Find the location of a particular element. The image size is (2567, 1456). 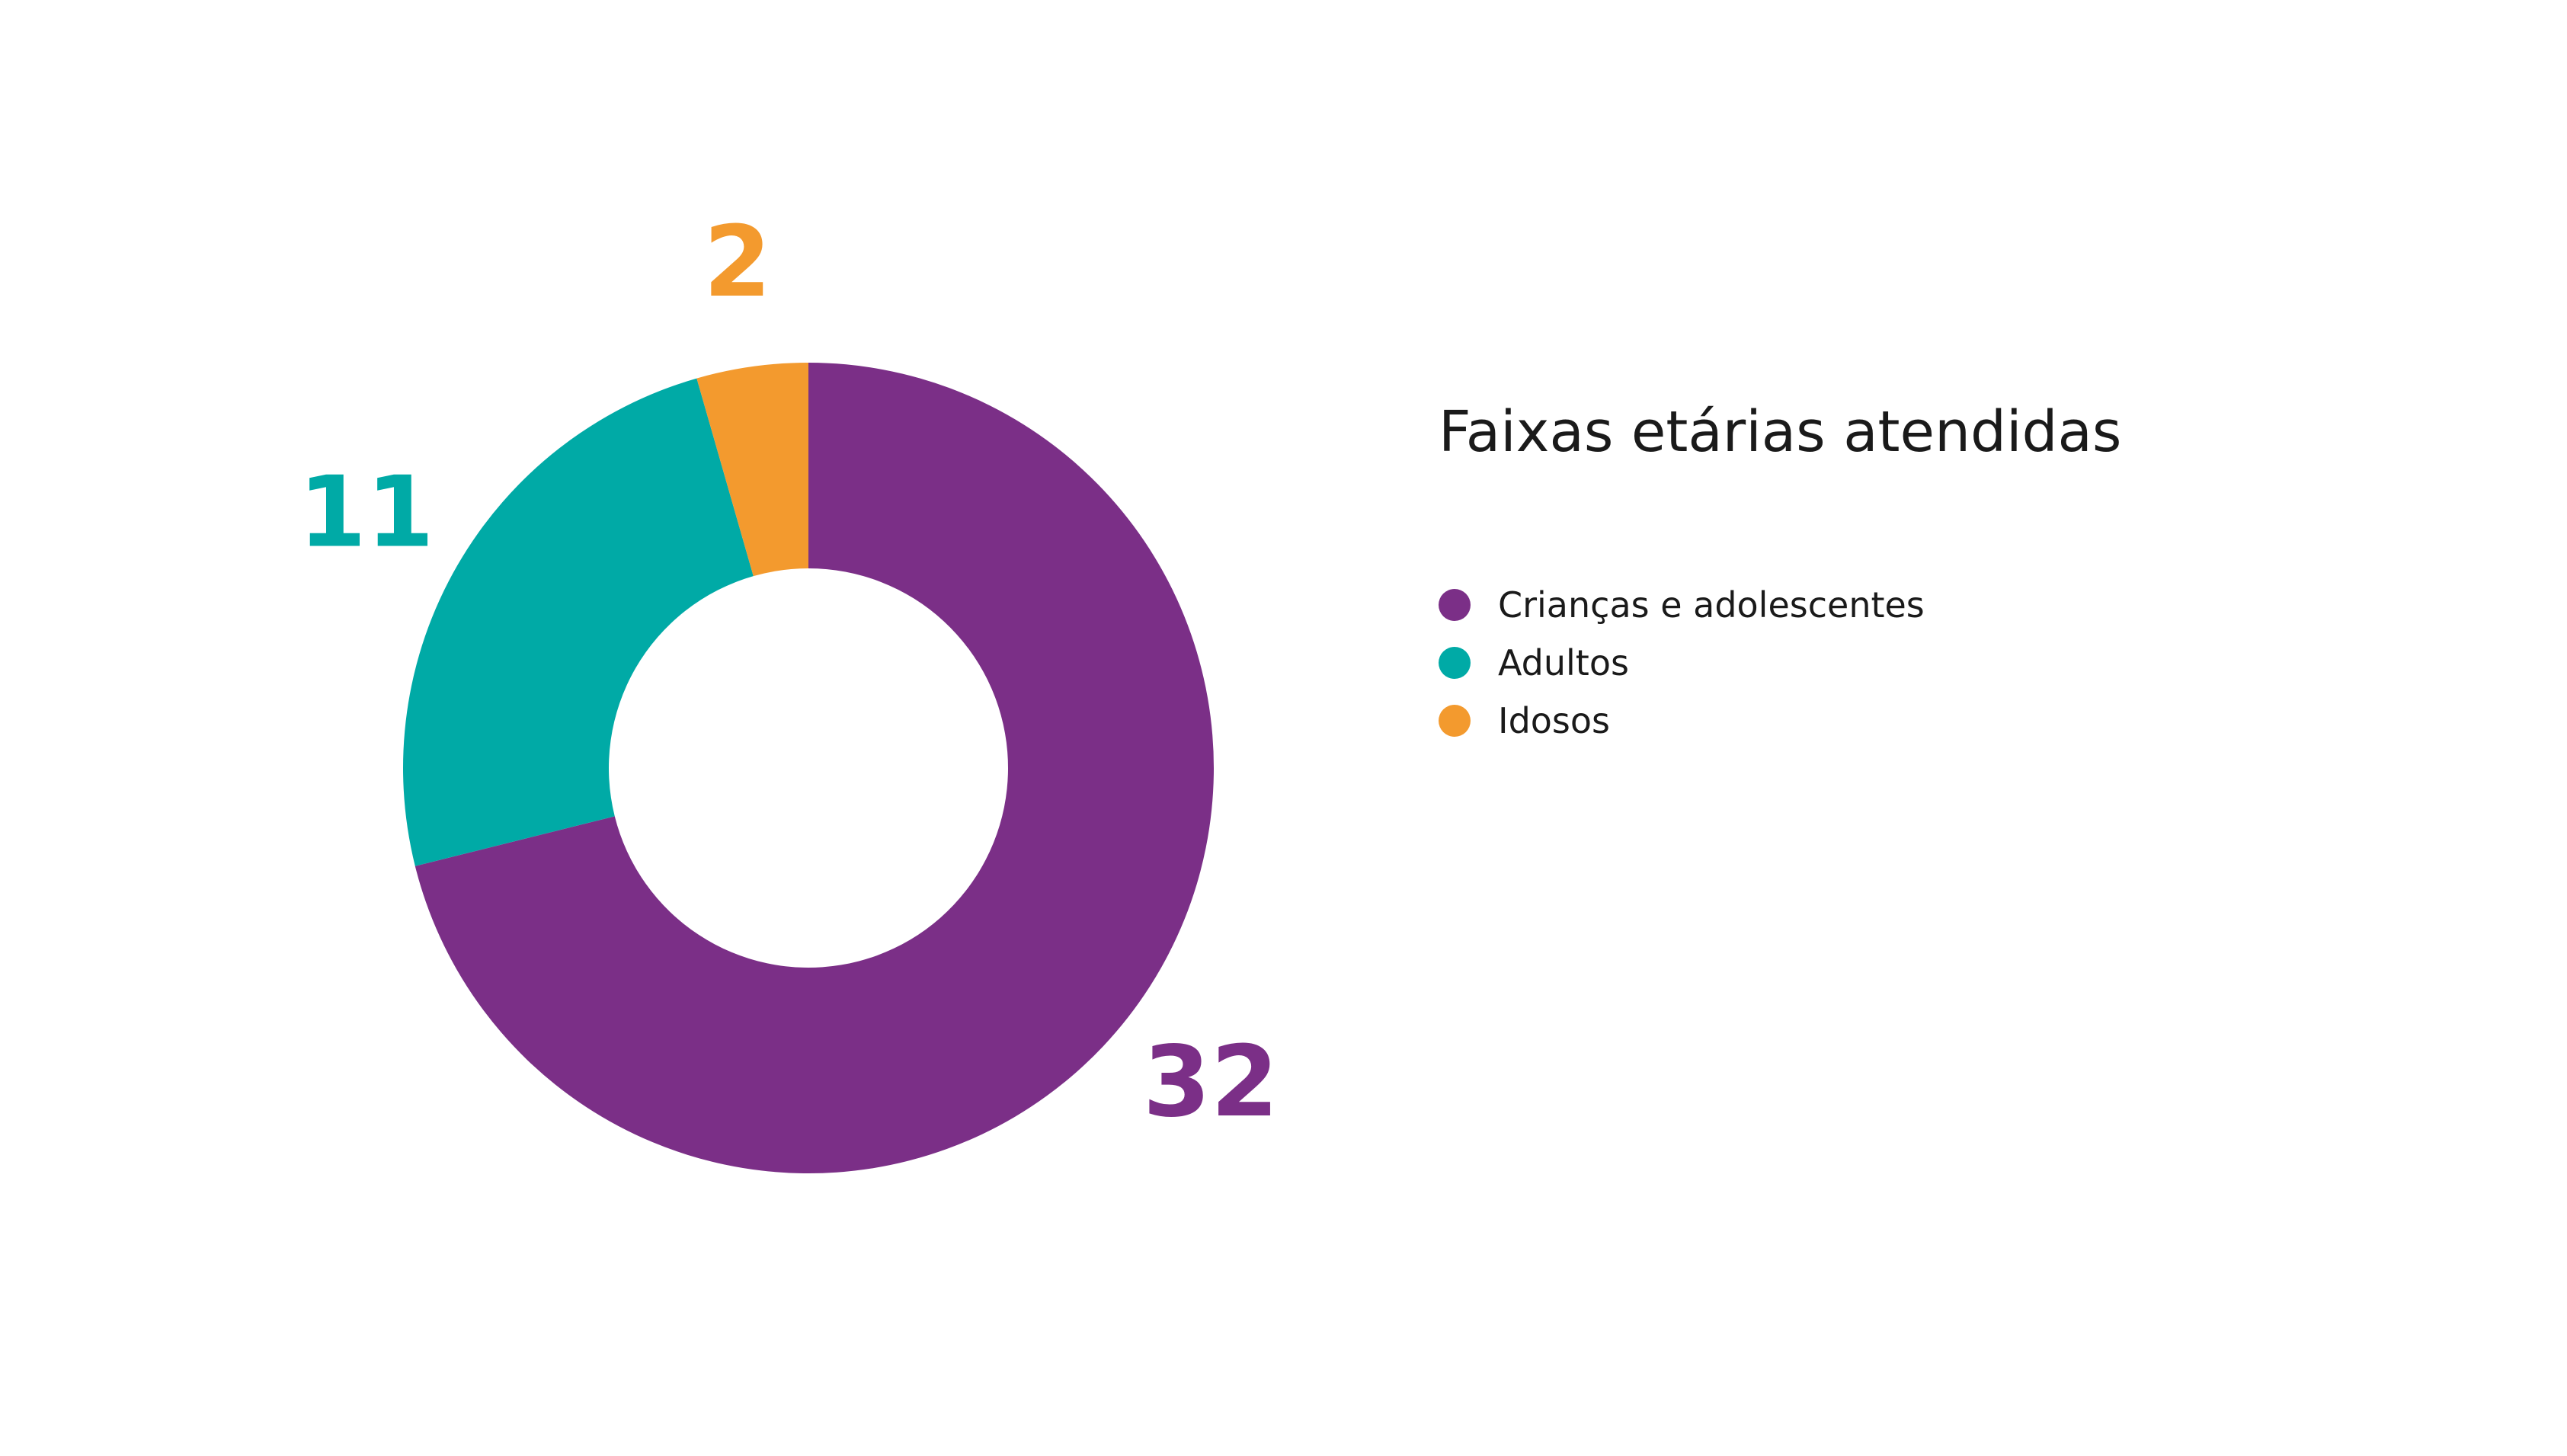

value-label-idosos: 2 is located at coordinates (737, 262).